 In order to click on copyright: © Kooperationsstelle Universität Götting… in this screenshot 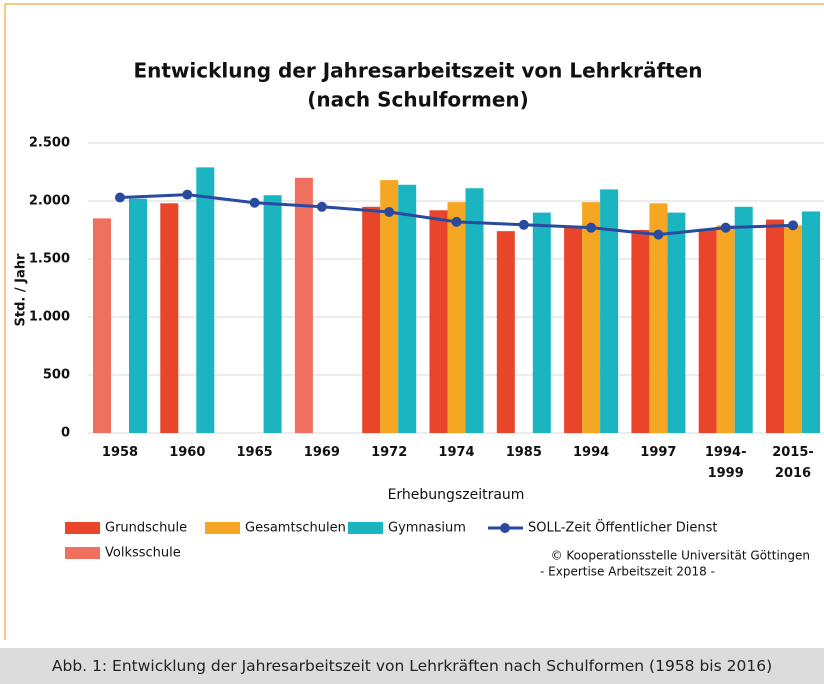, I will do `click(680, 556)`.